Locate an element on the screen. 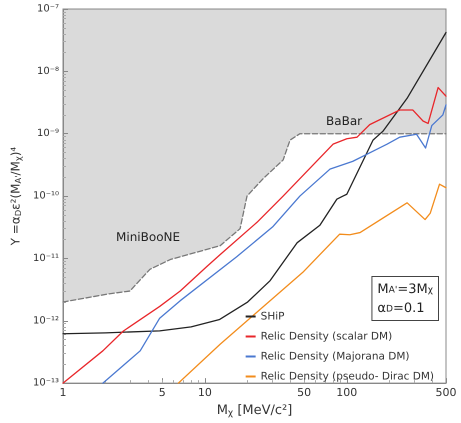 This screenshot has height=423, width=461. y-tick-label: 10⁻⁸ is located at coordinates (47, 71).